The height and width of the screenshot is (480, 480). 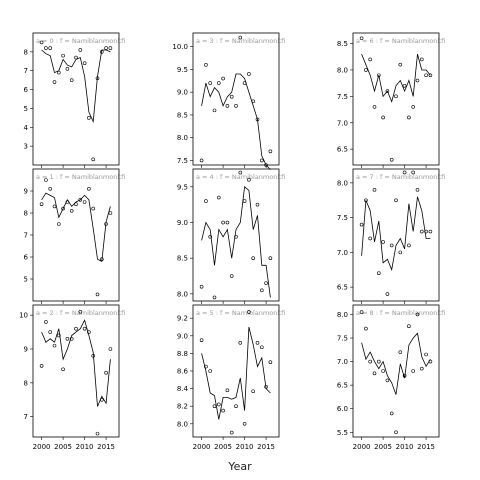 I want to click on facet-panel: a = 0 : f = Namiblanmonkfi 3 4 5 6 7 8, so click(x=74, y=100).